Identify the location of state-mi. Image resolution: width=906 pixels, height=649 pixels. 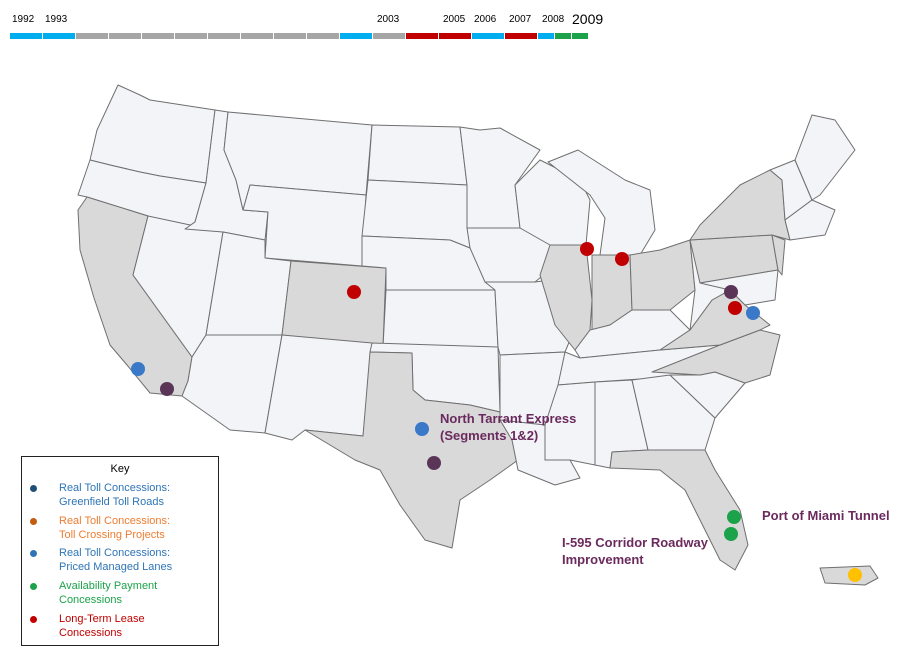
(601, 202).